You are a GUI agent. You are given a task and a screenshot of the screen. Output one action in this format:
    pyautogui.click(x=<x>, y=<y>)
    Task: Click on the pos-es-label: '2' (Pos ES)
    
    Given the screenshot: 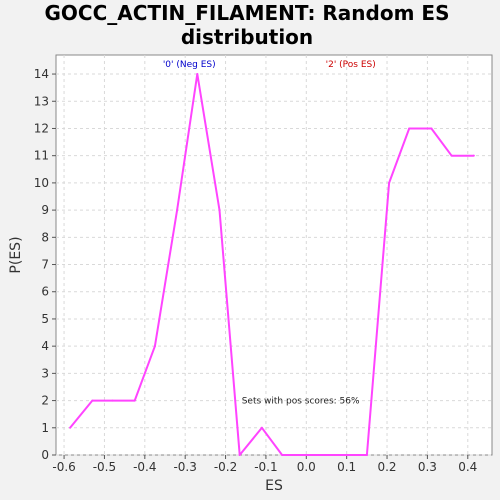 What is the action you would take?
    pyautogui.click(x=351, y=65)
    